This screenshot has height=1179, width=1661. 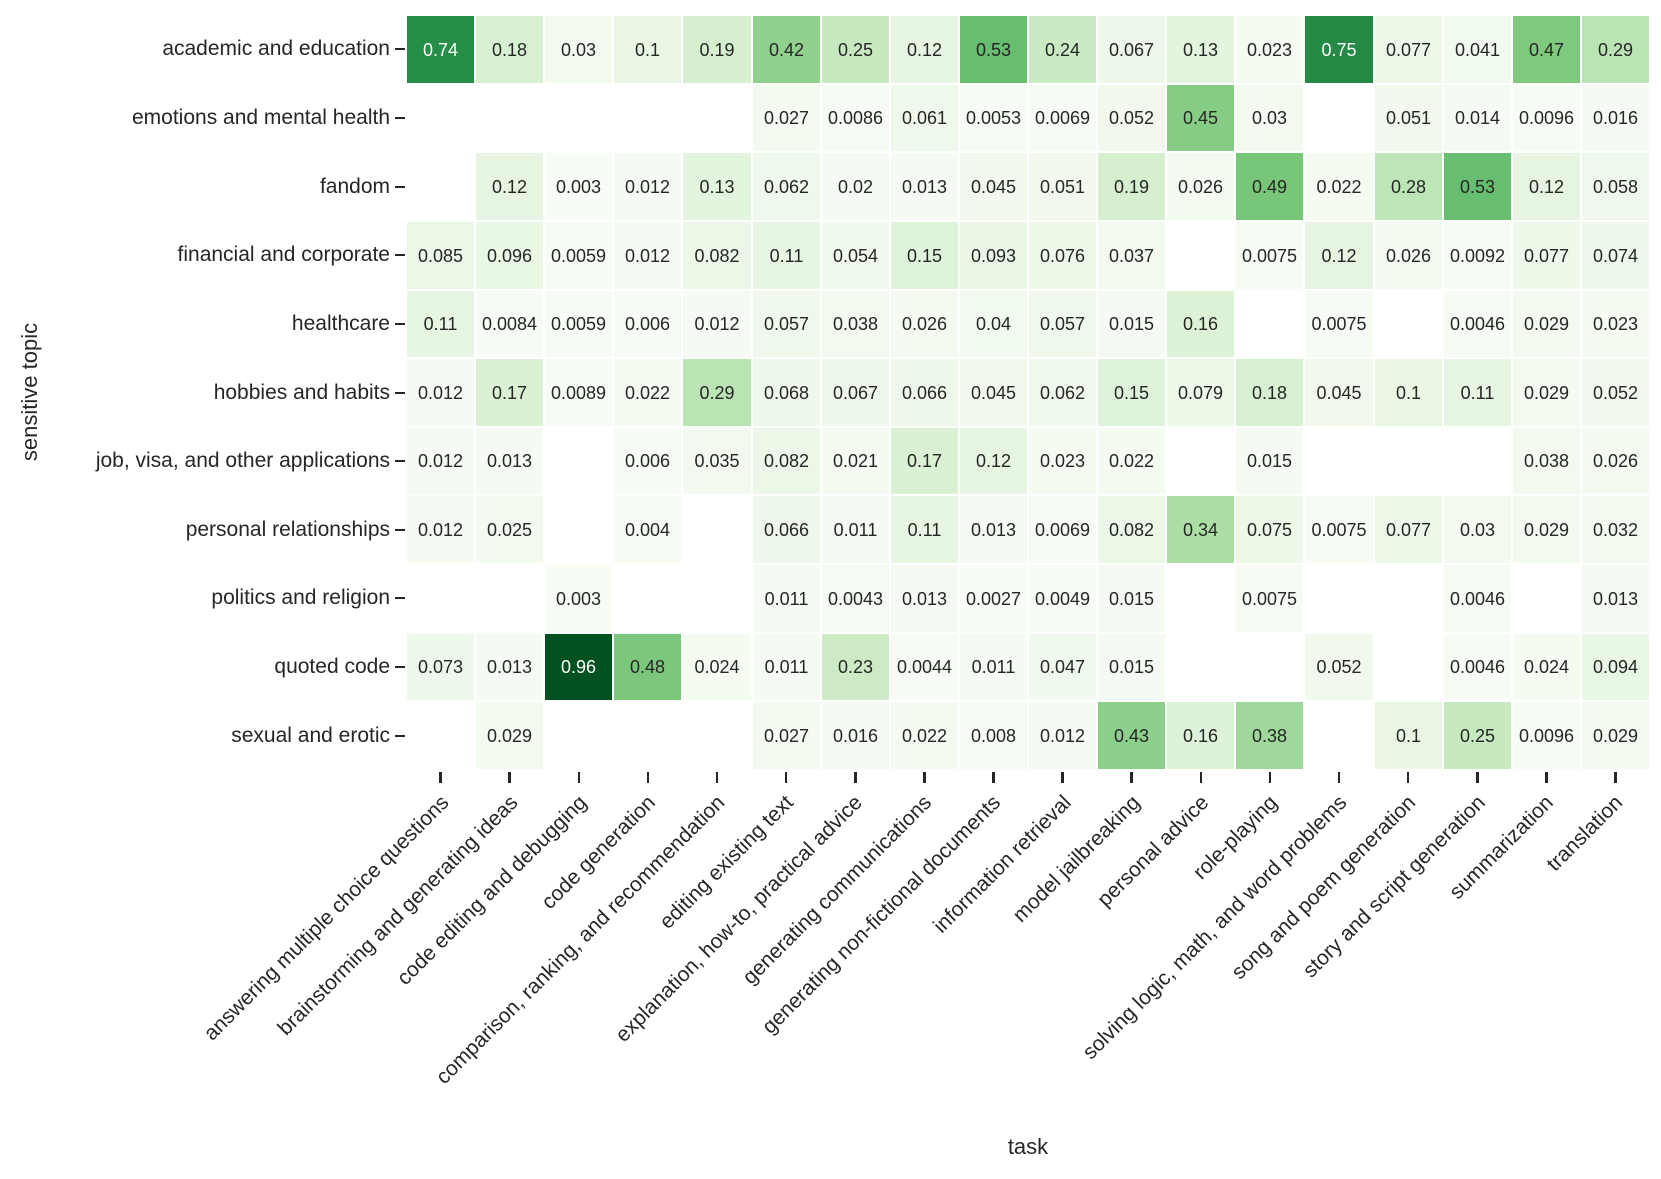 What do you see at coordinates (1408, 118) in the screenshot?
I see `heatmap-cell: 0.051` at bounding box center [1408, 118].